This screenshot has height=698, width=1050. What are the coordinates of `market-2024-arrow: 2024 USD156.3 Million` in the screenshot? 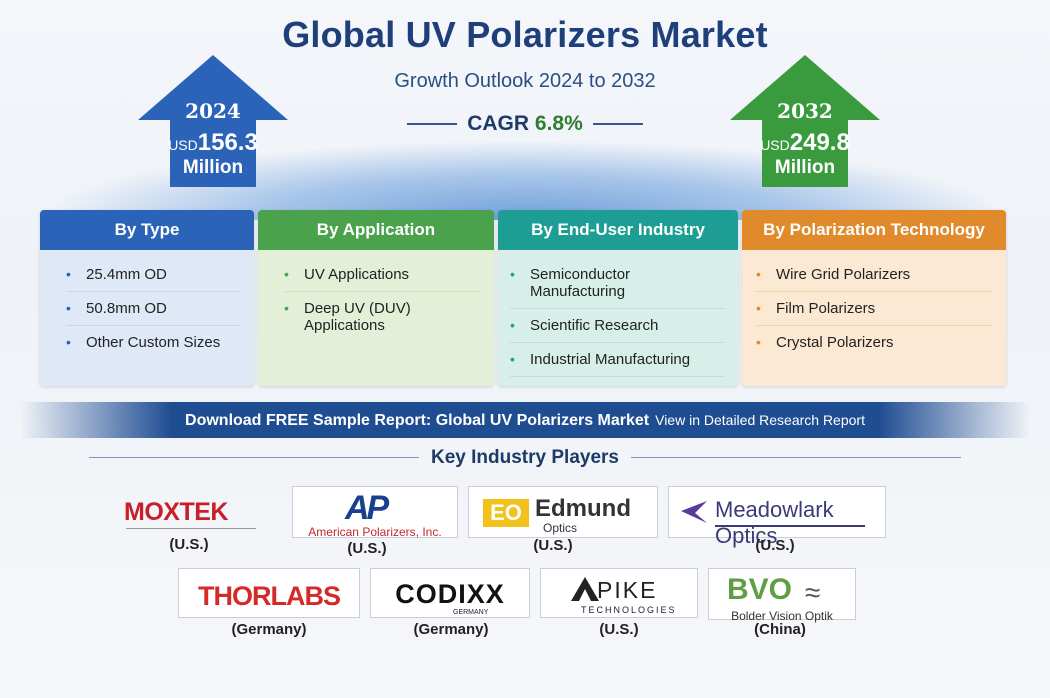 It's located at (213, 121).